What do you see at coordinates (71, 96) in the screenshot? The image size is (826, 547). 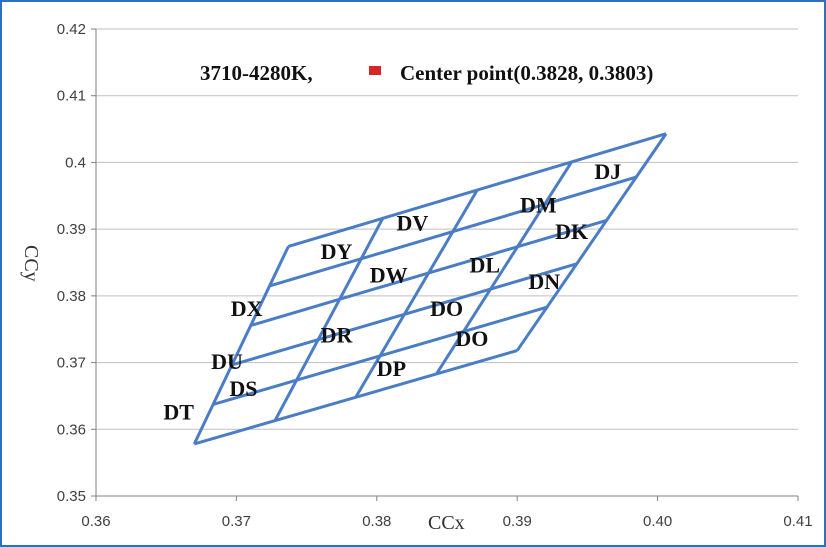 I see `y-tick-label: 0.41` at bounding box center [71, 96].